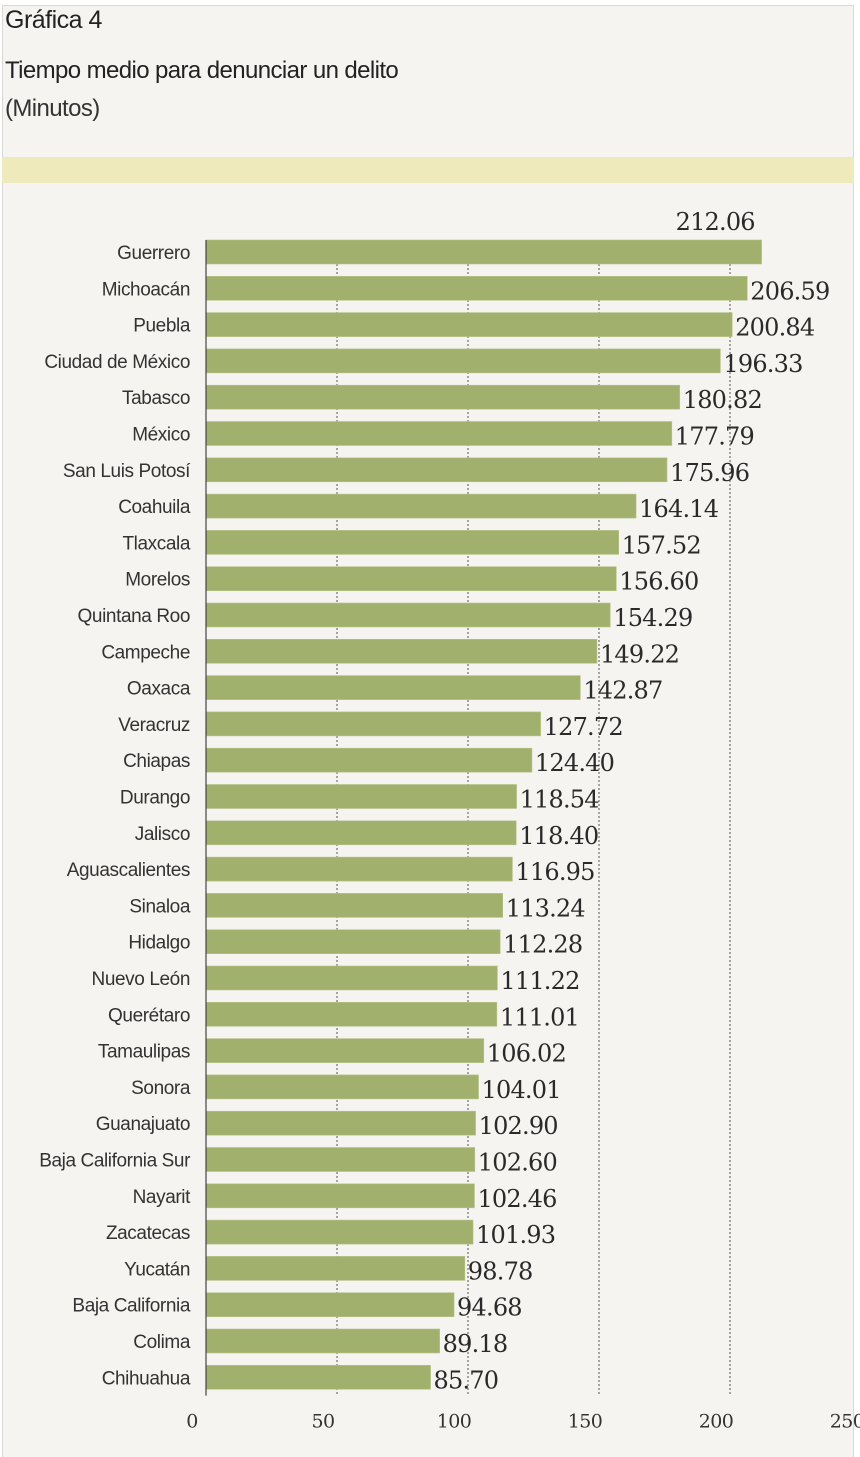  What do you see at coordinates (156, 543) in the screenshot?
I see `category-label: Tlaxcala` at bounding box center [156, 543].